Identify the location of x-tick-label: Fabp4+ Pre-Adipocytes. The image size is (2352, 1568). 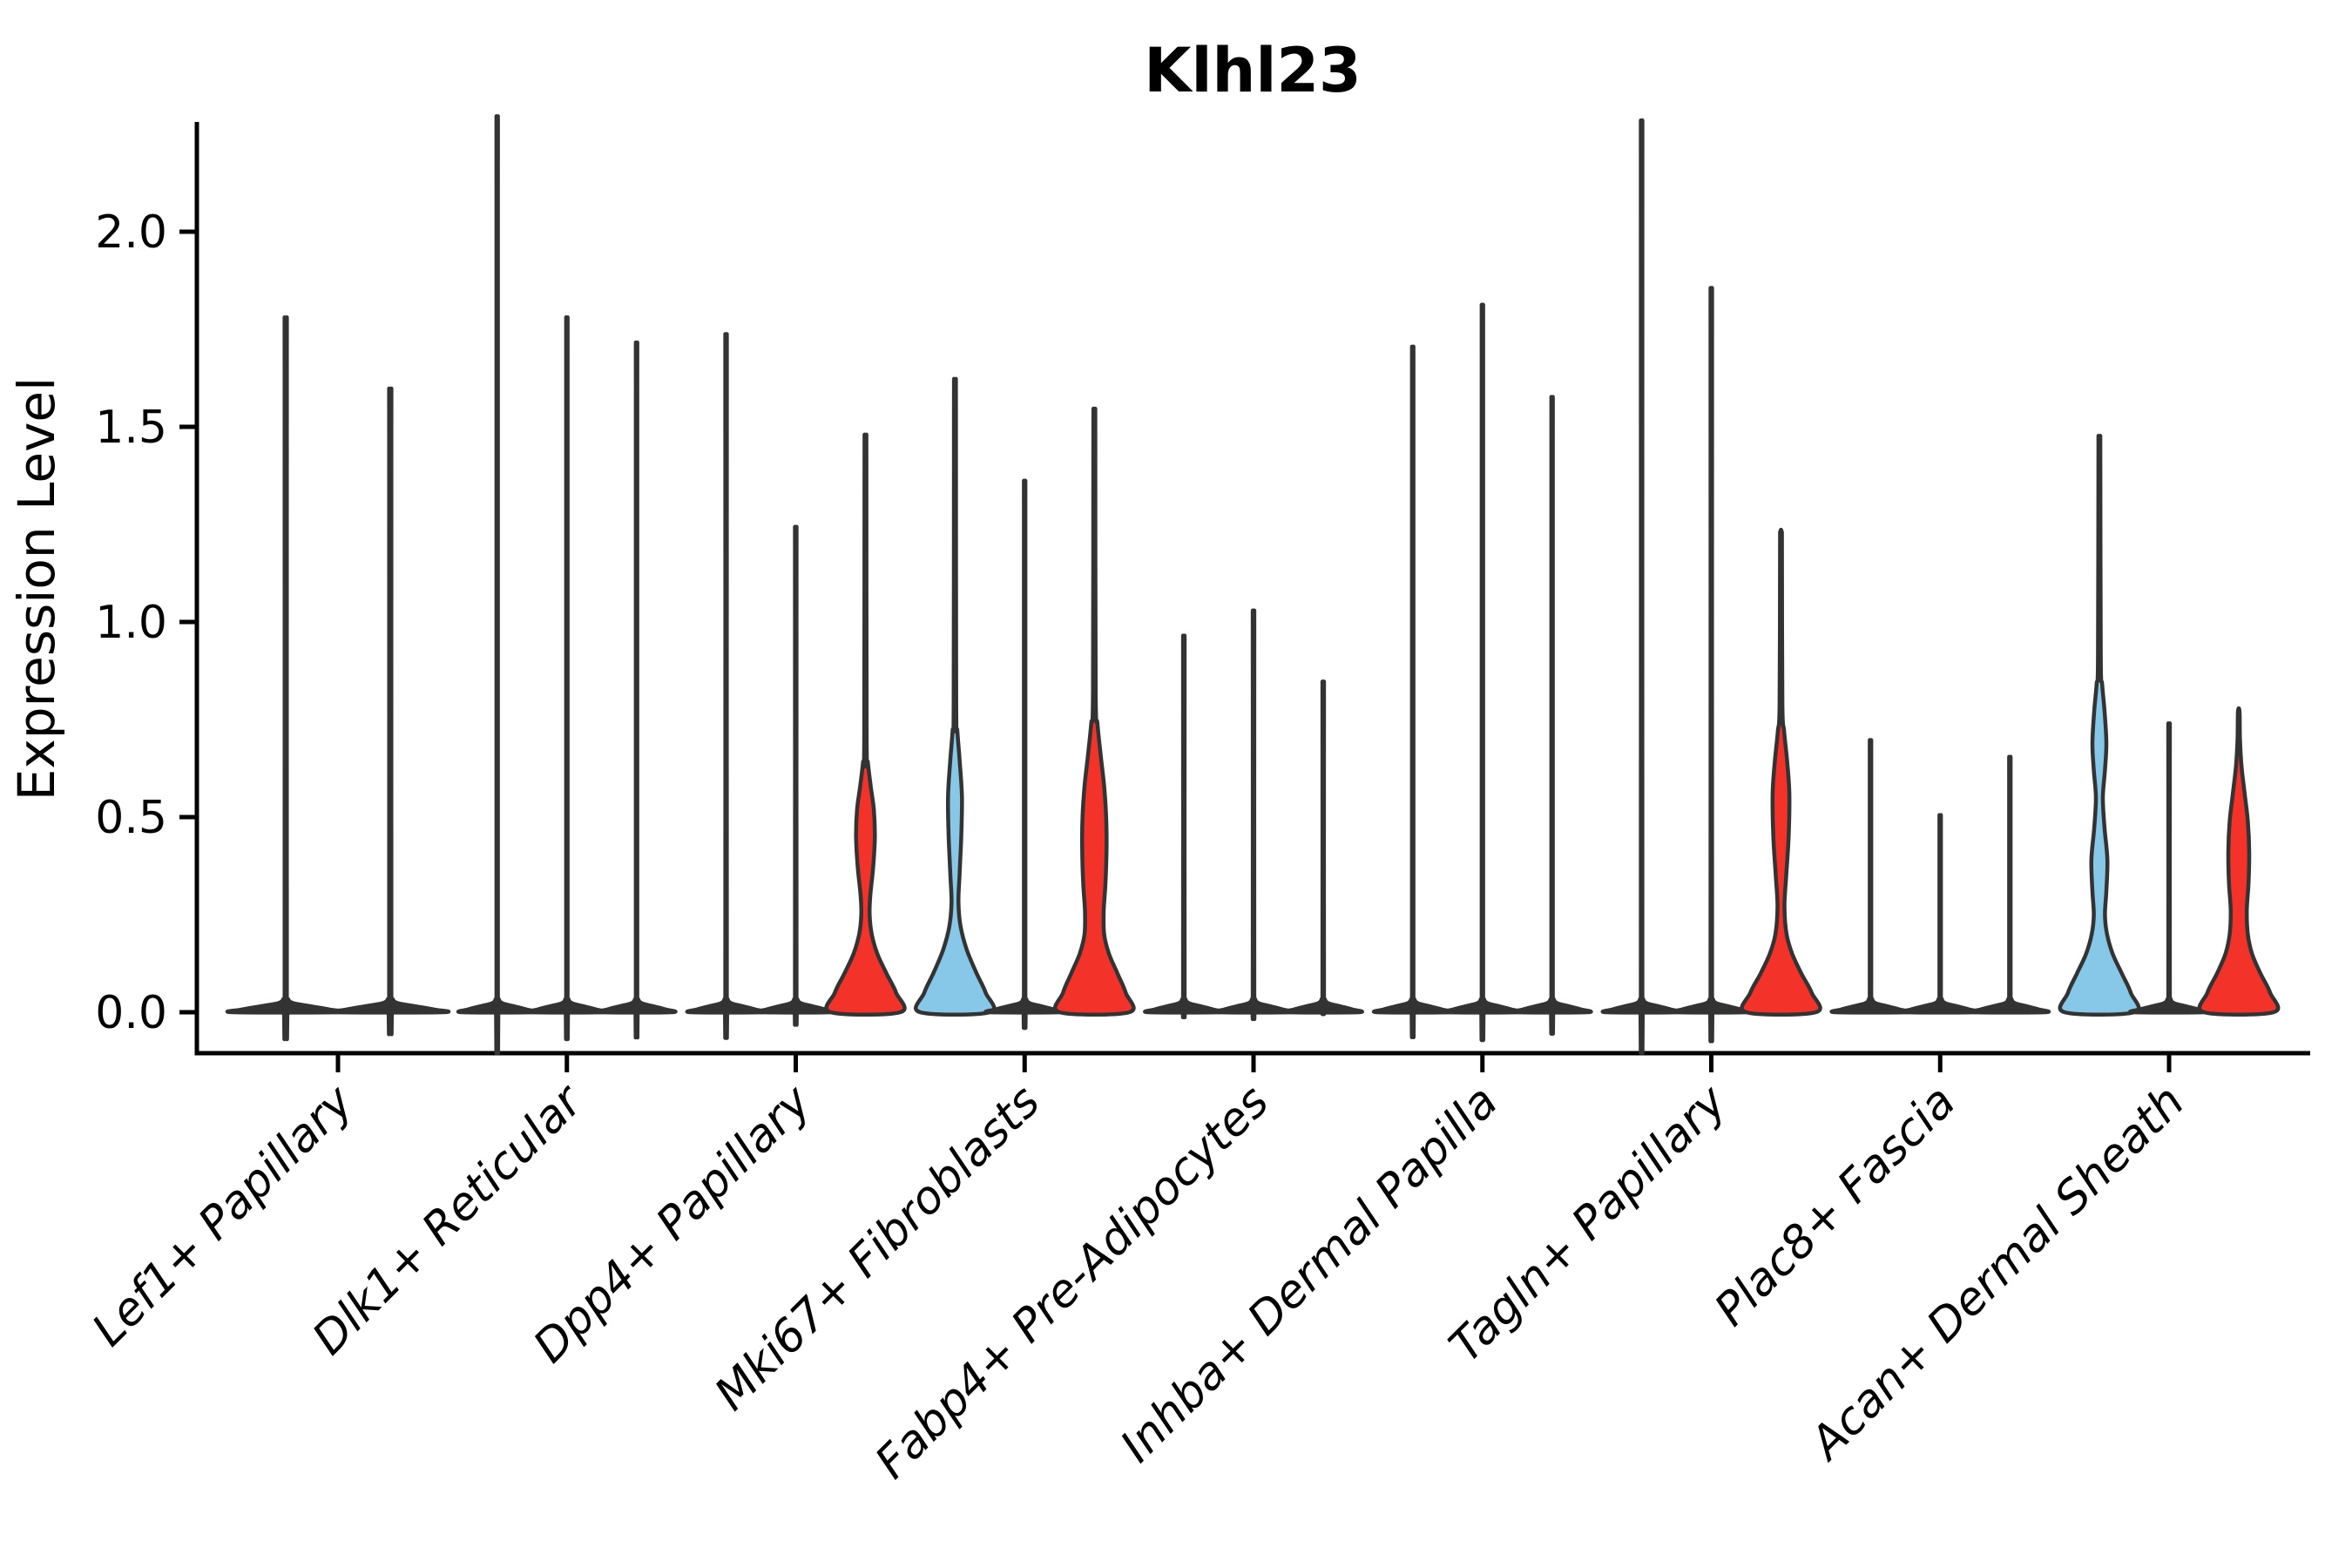
(1073, 1283).